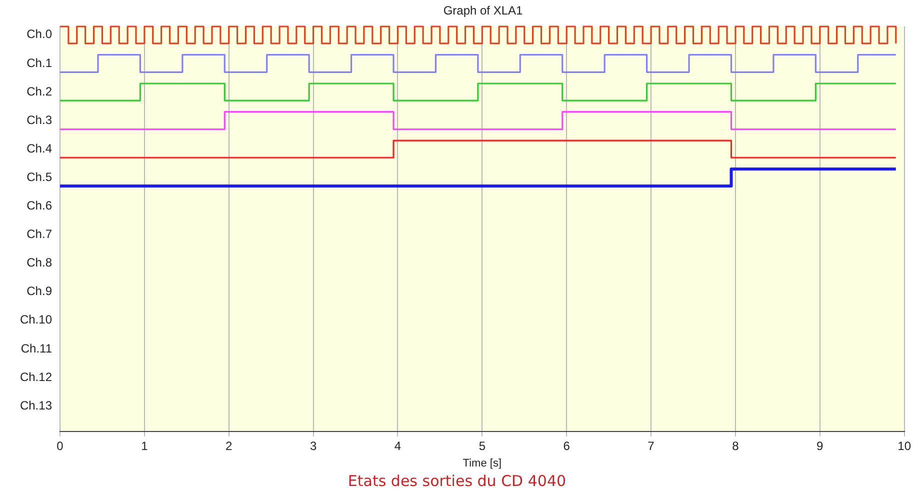 The image size is (914, 502). What do you see at coordinates (39, 63) in the screenshot?
I see `series-label: Ch.1` at bounding box center [39, 63].